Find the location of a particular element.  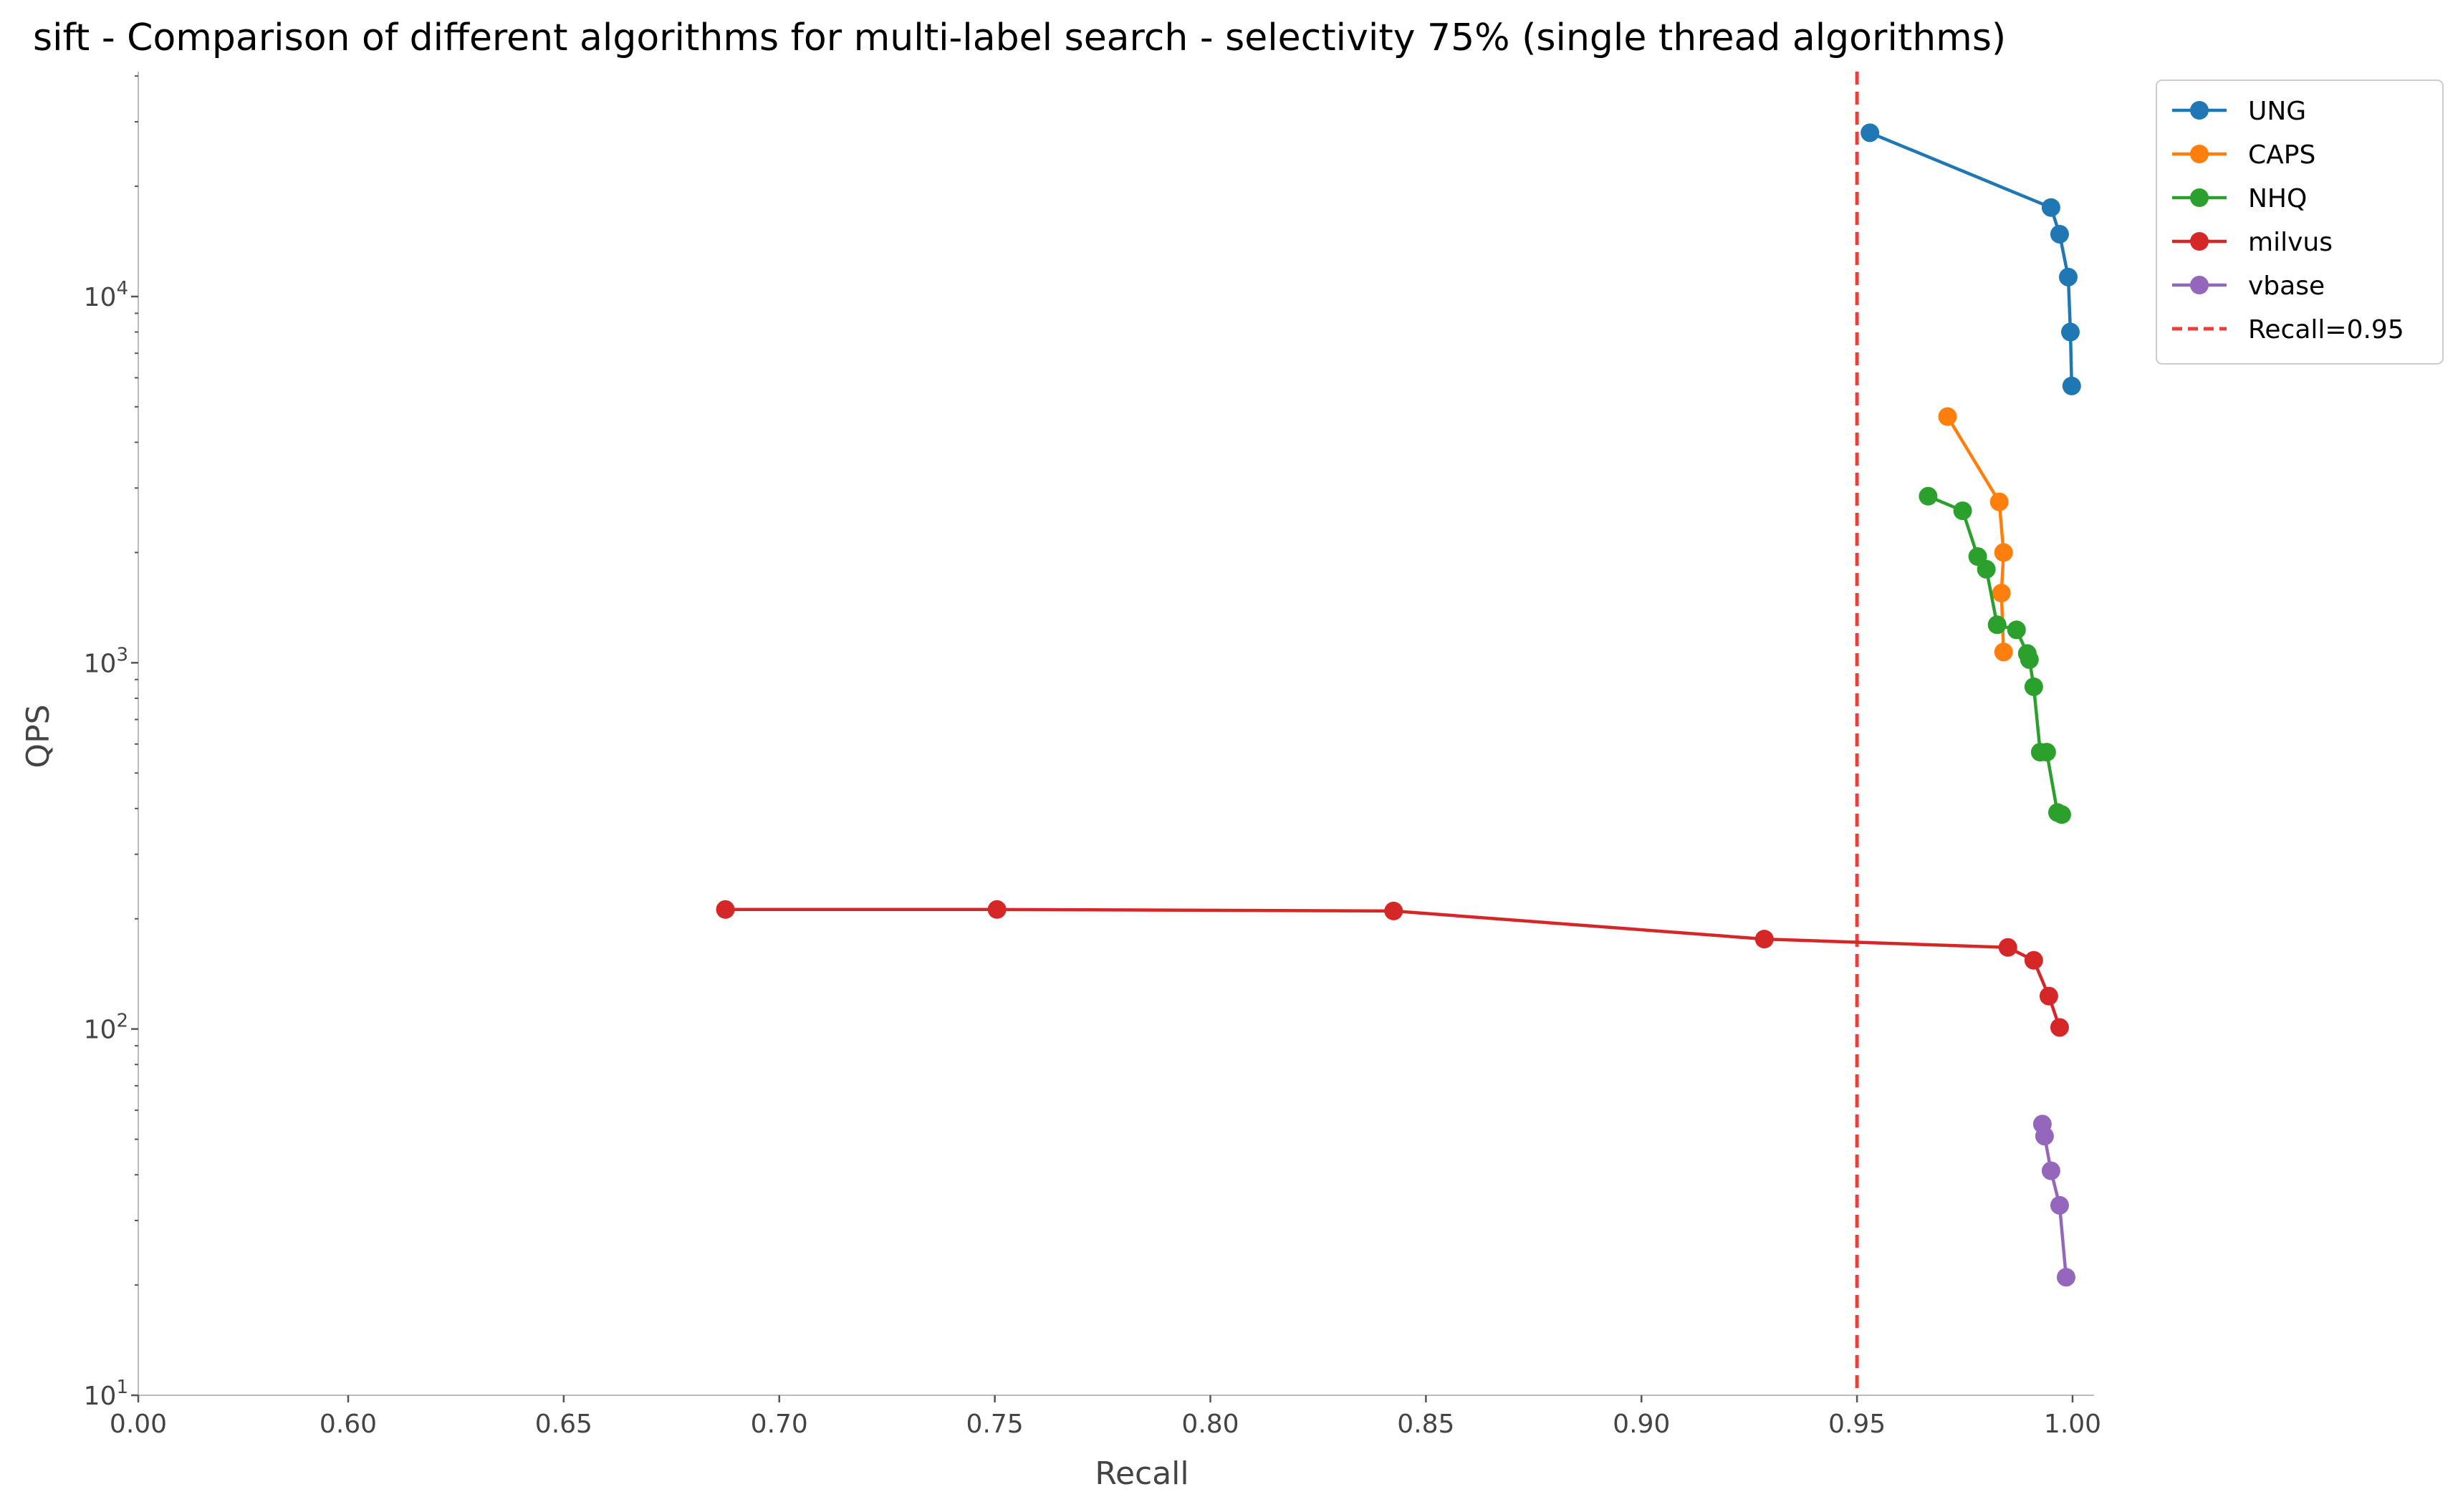

y-axis-label: QPS is located at coordinates (39, 736).